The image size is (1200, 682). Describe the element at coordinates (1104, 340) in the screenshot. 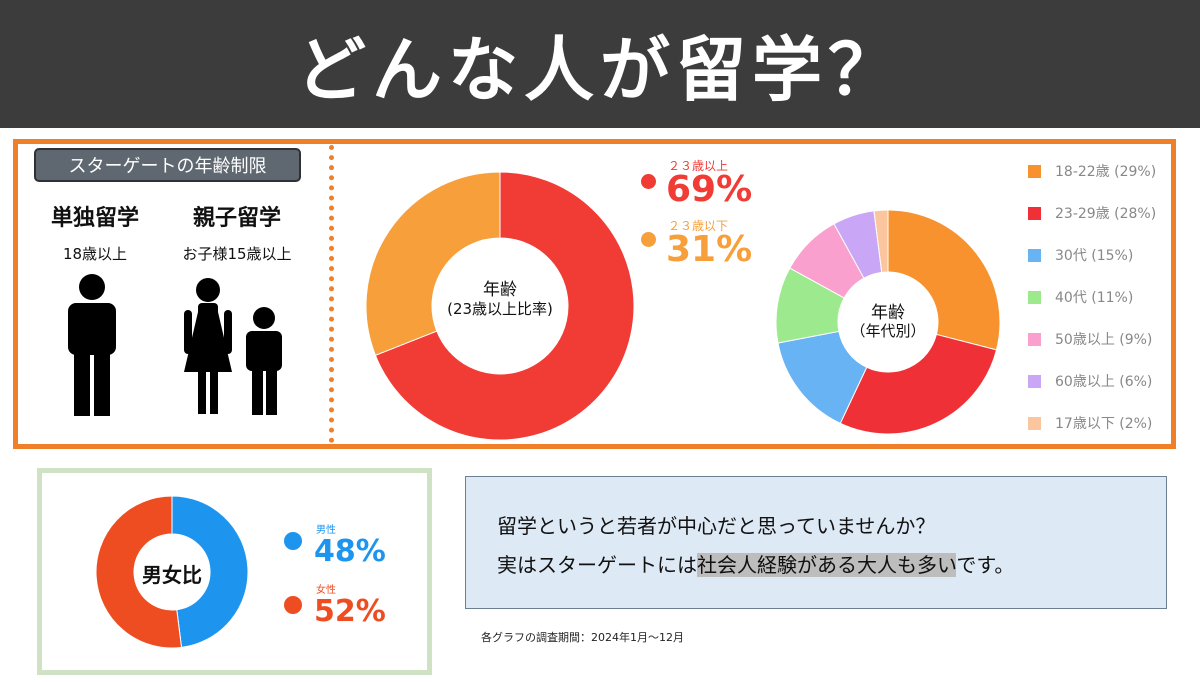

I see `legend-label: 50歳以上 (9%)` at that location.